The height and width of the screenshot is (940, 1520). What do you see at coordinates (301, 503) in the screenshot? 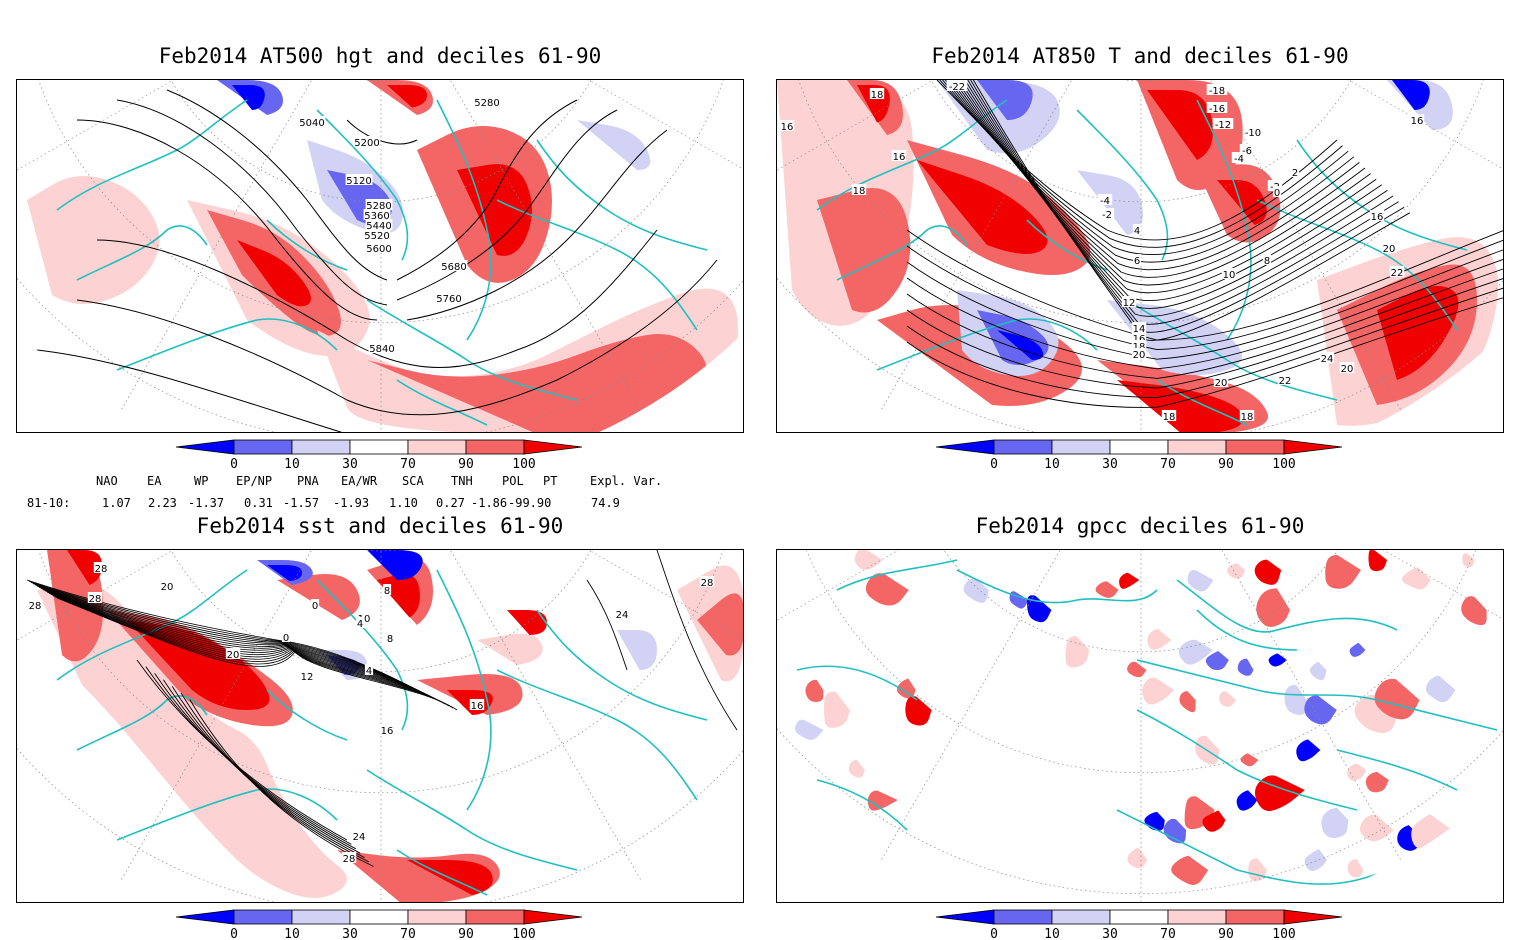
I see `index-value-pna: -1.57` at bounding box center [301, 503].